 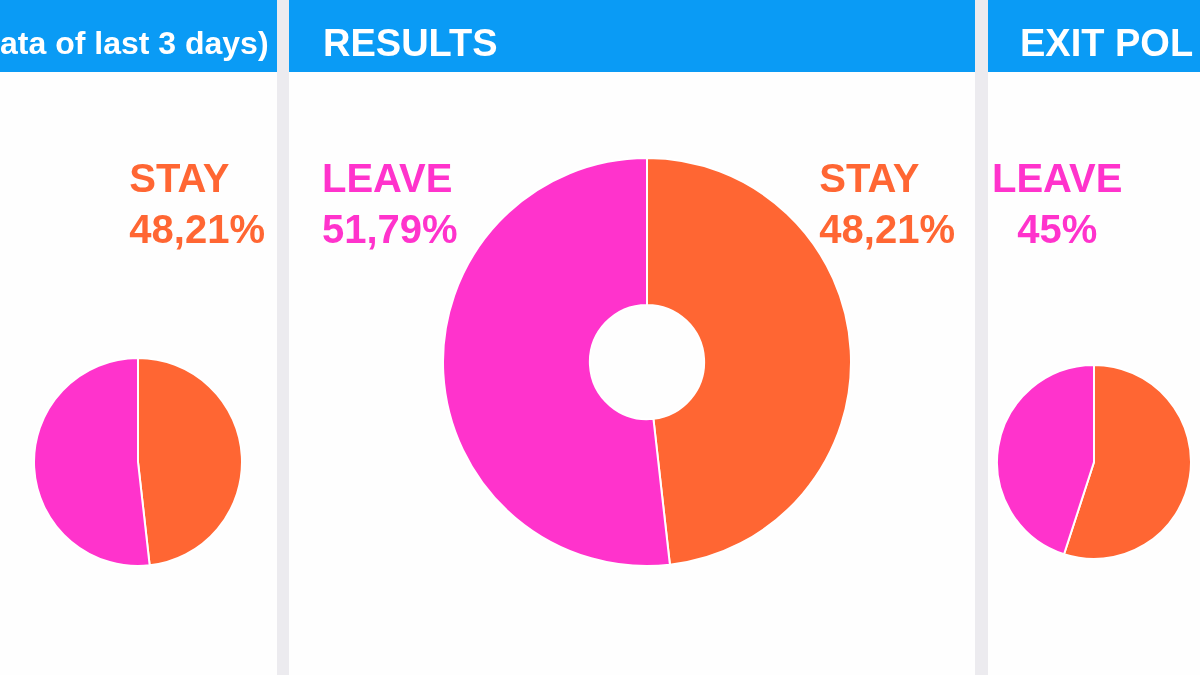 I want to click on data-label: 45%, so click(x=1057, y=229).